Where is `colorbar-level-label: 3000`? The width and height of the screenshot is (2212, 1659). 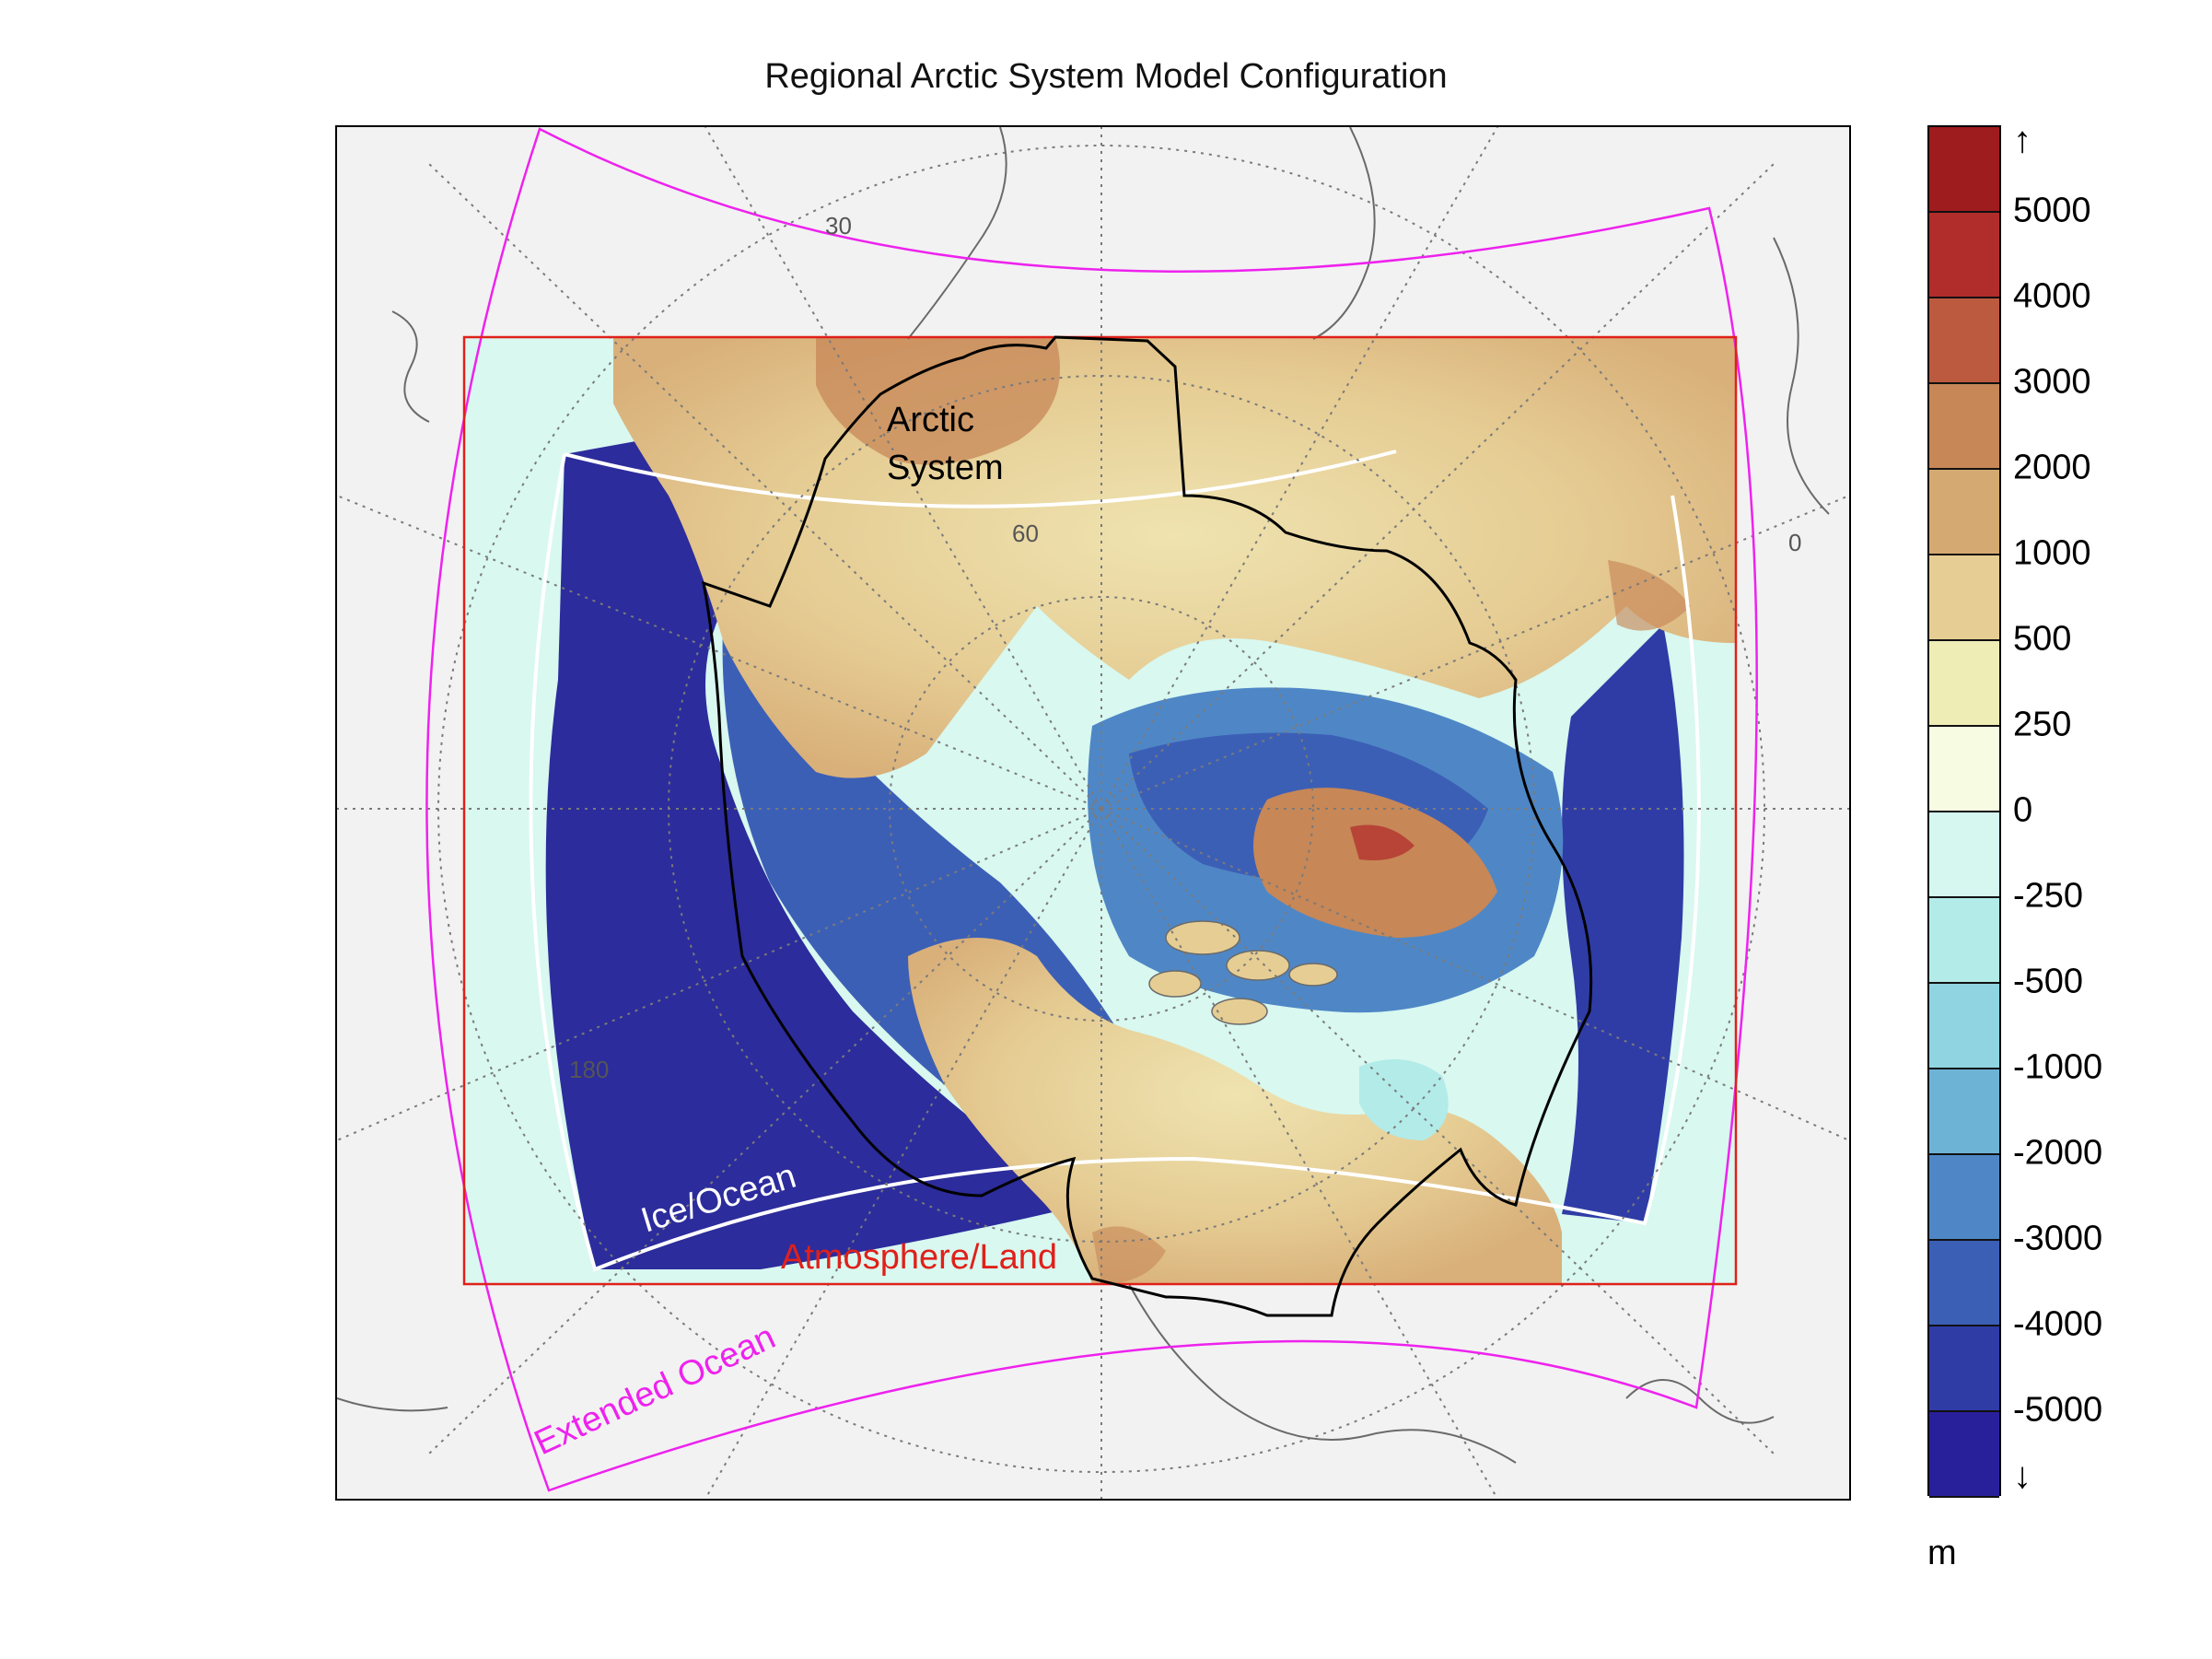
colorbar-level-label: 3000 is located at coordinates (2052, 382).